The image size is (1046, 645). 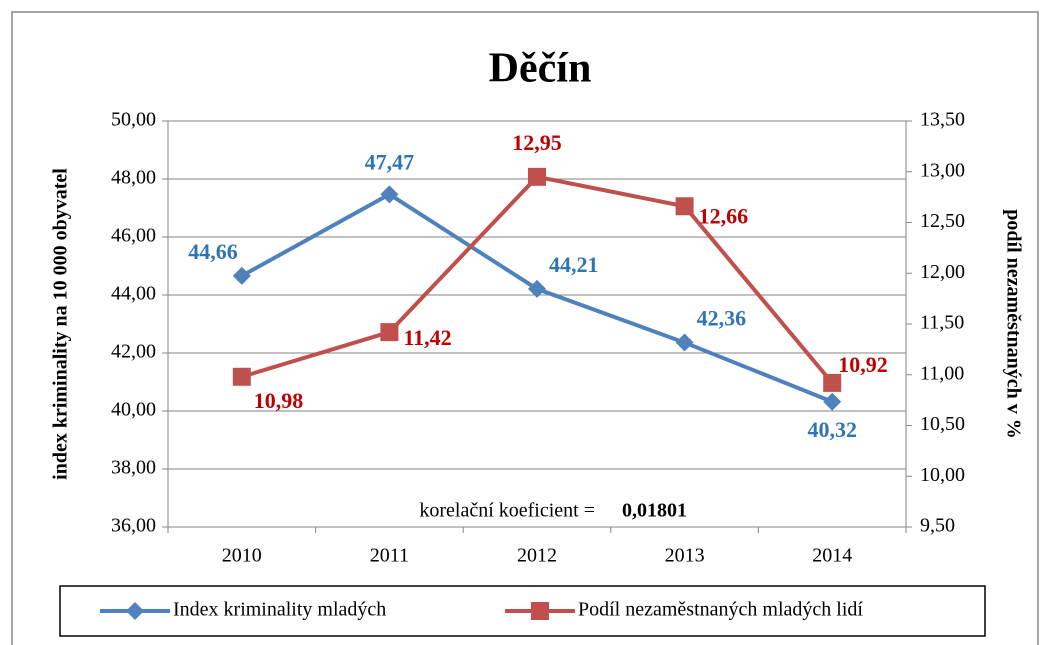 I want to click on x-tick-label: 2011, so click(x=389, y=556).